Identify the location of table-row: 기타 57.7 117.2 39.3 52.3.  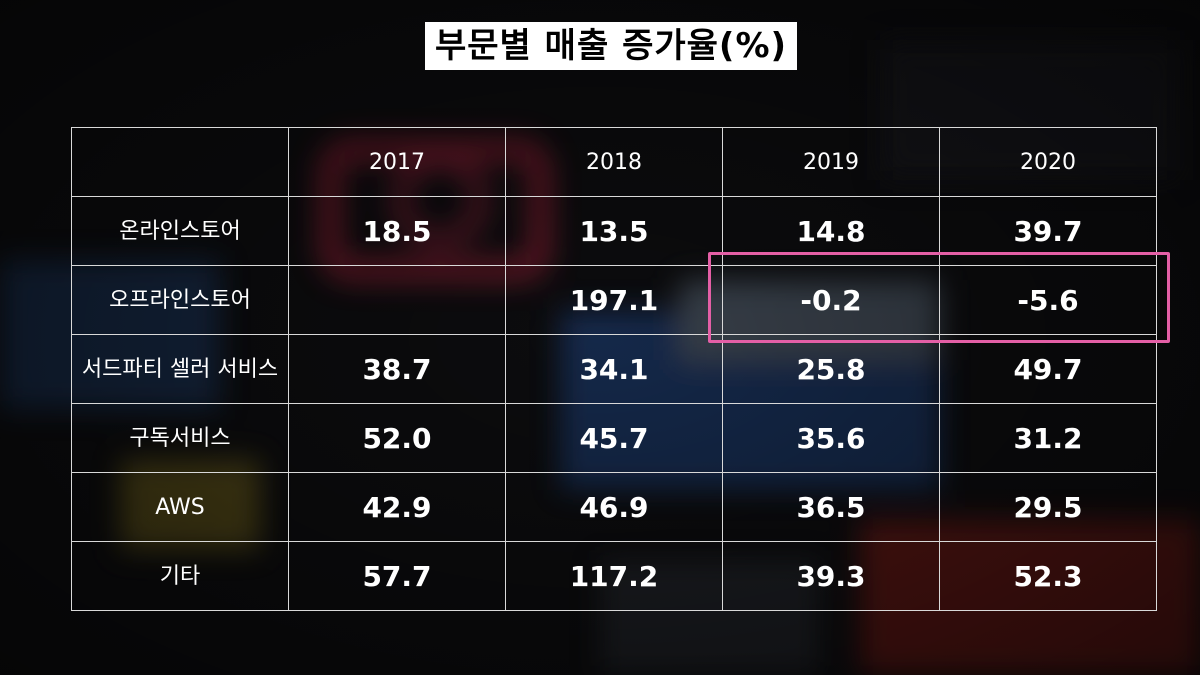
(614, 576).